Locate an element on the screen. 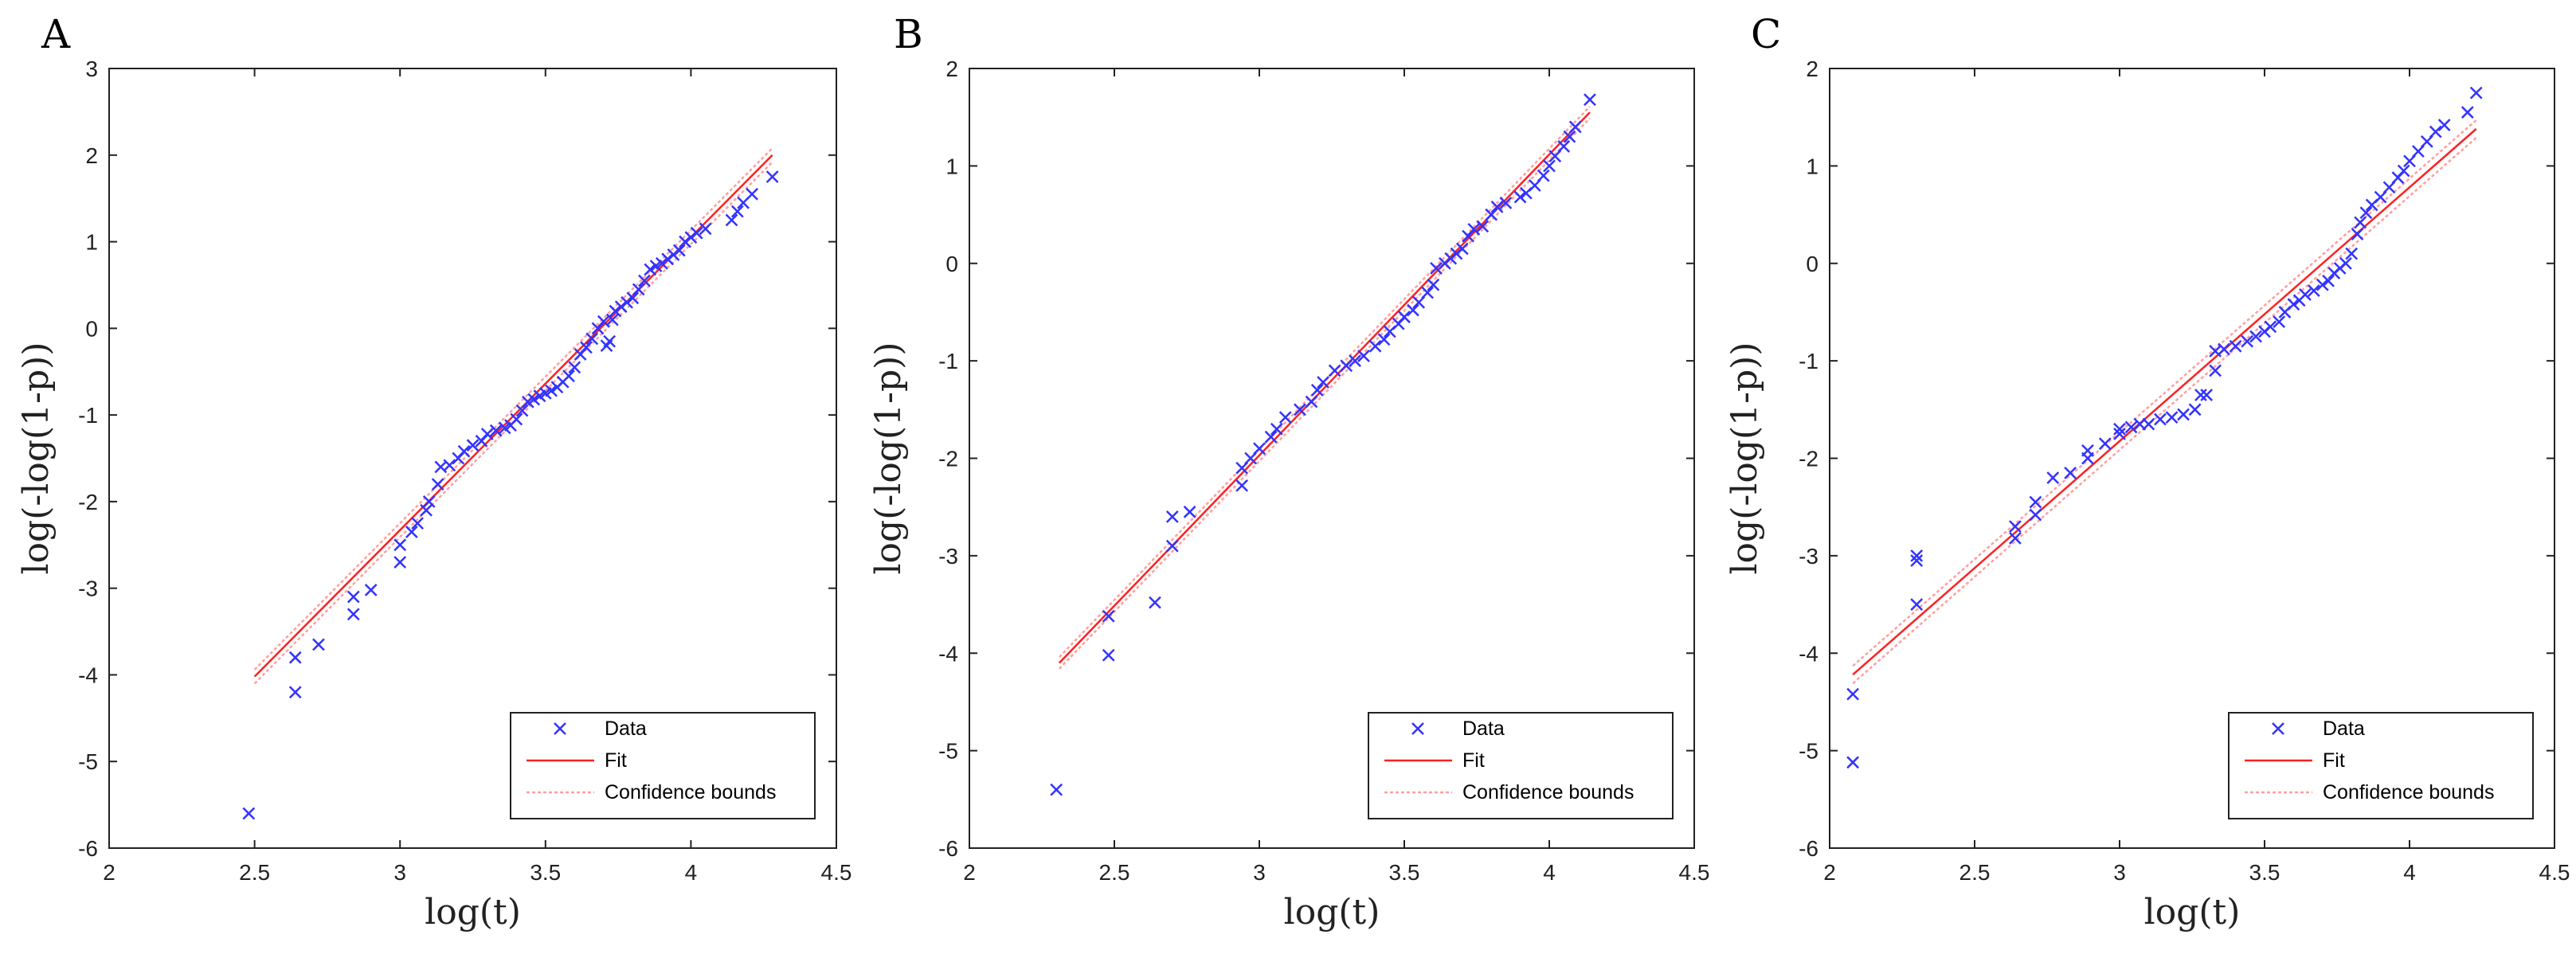  panel-letter: C is located at coordinates (1766, 34).